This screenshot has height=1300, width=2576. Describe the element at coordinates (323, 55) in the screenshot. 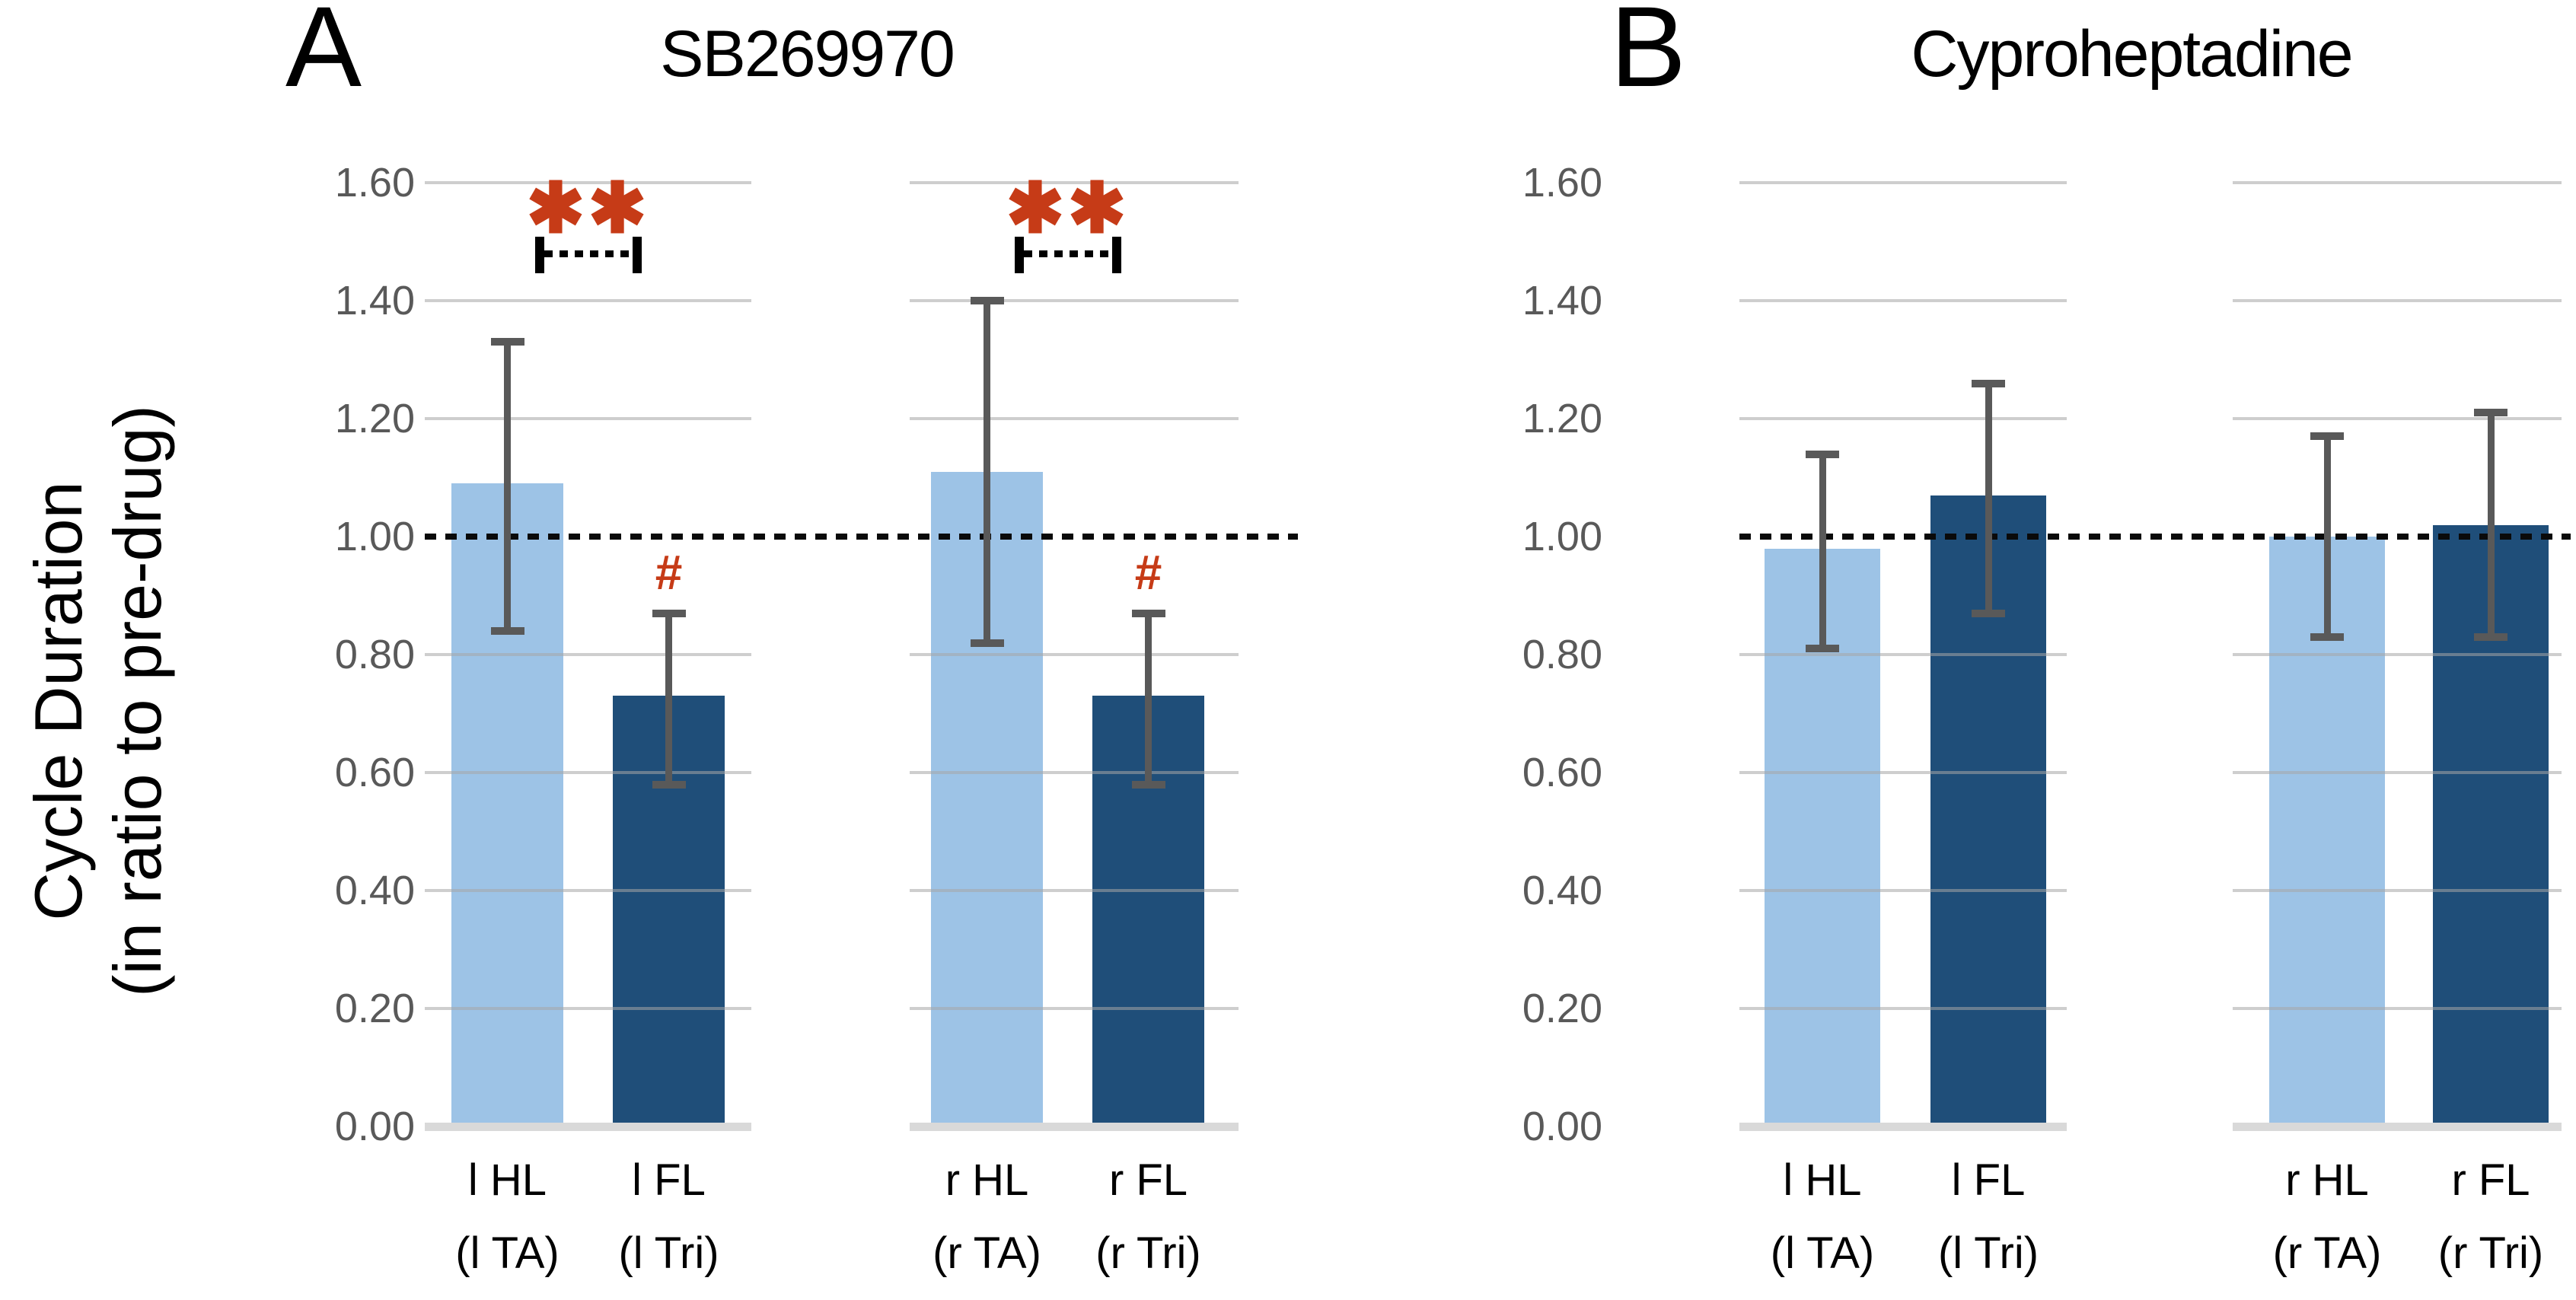

I see `panel-letter: A` at that location.